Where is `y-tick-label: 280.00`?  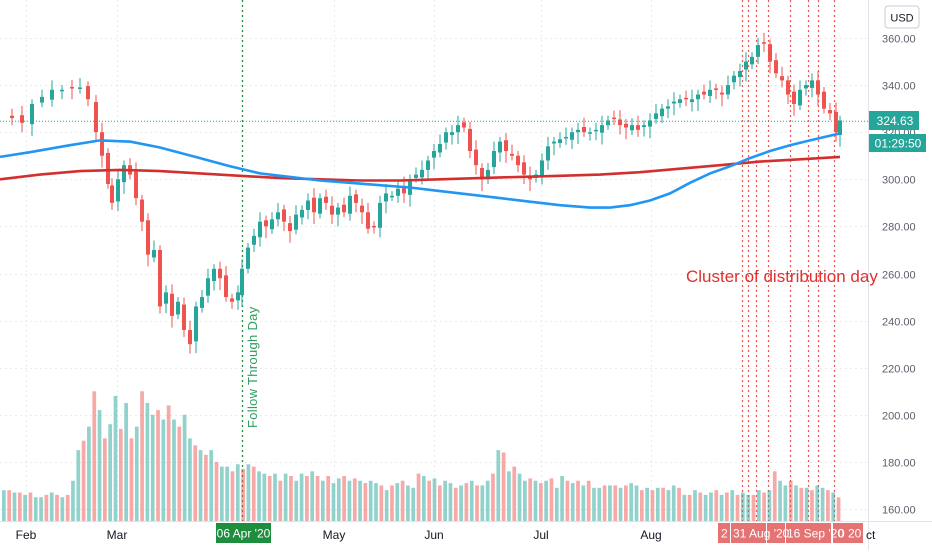 y-tick-label: 280.00 is located at coordinates (899, 228).